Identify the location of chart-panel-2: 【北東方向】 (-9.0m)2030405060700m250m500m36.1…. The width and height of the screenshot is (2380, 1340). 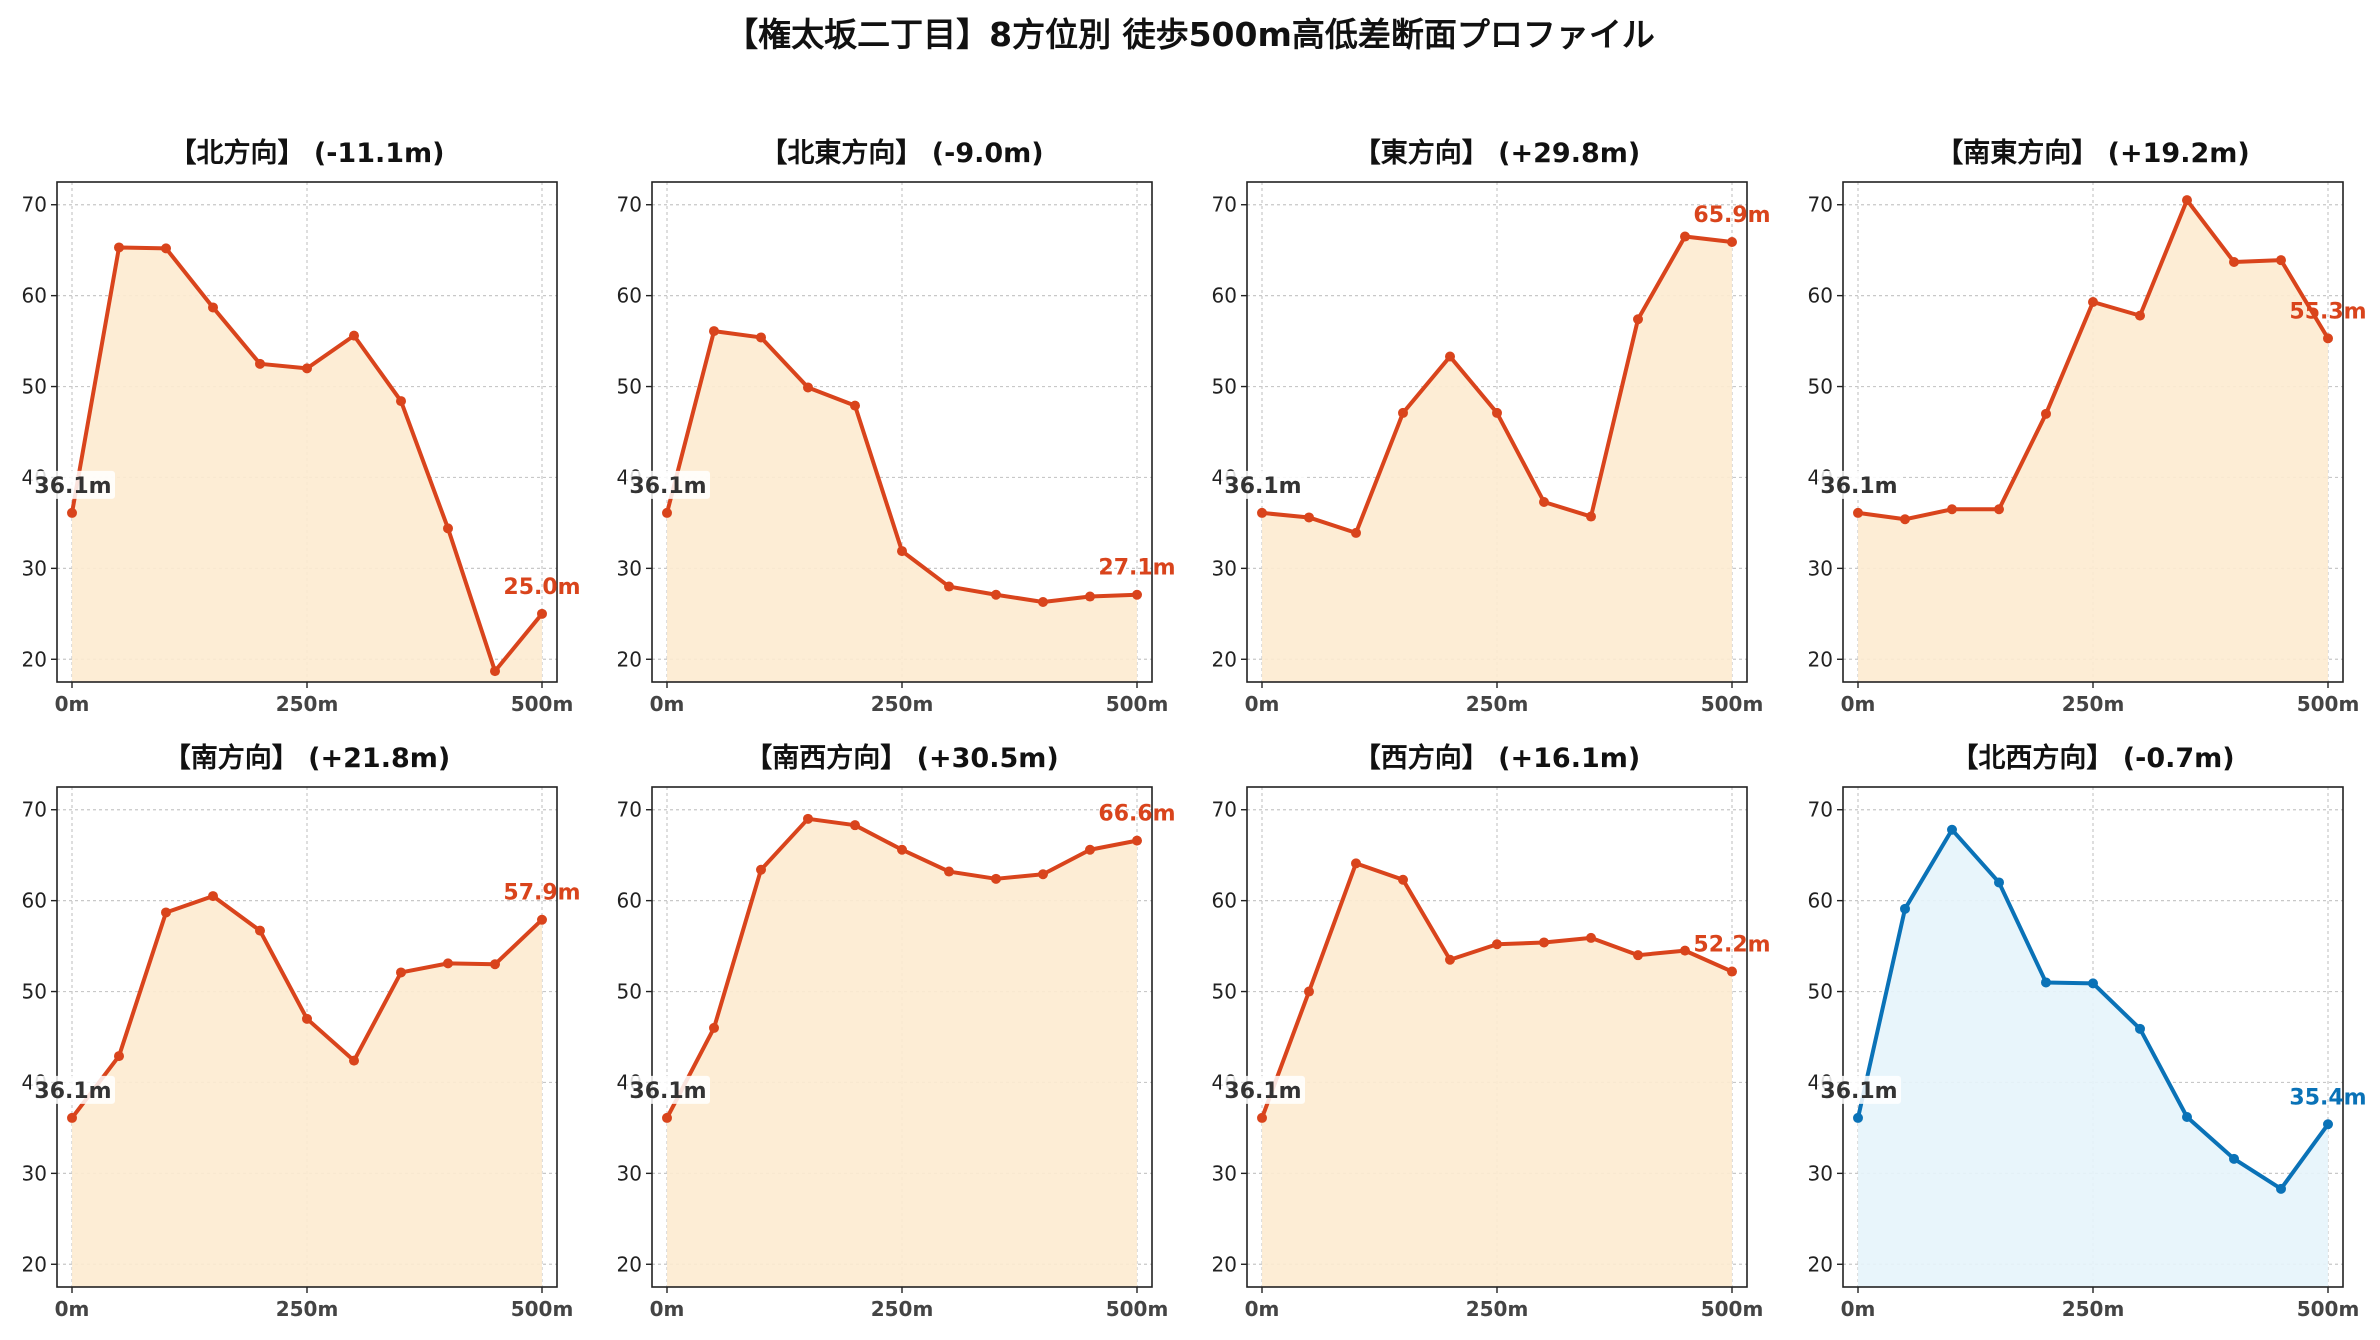
(896, 426).